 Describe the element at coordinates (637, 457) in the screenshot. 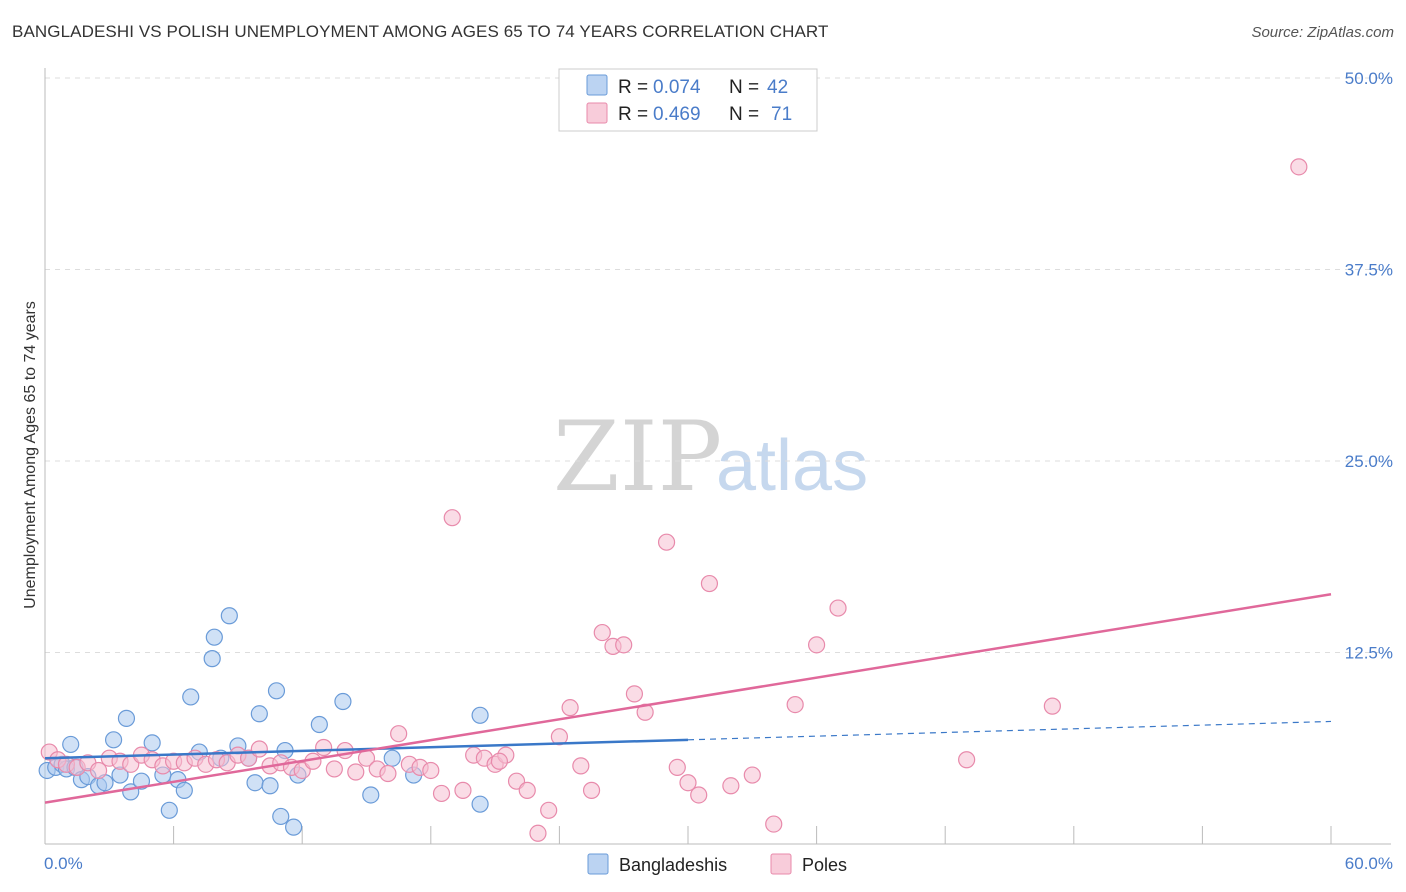

I see `watermark-zip: ZIP` at that location.